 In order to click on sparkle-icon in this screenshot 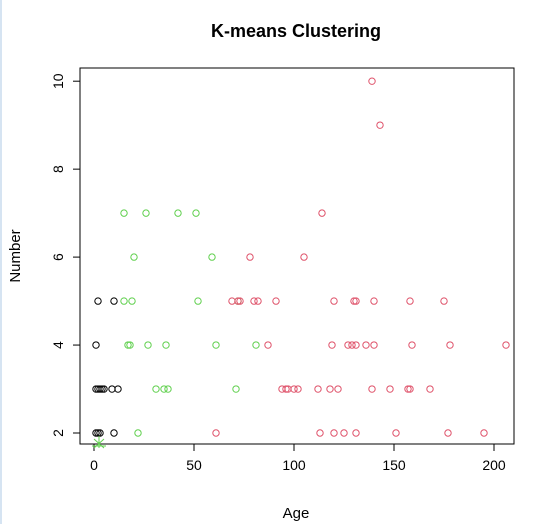, I will do `click(99, 442)`.